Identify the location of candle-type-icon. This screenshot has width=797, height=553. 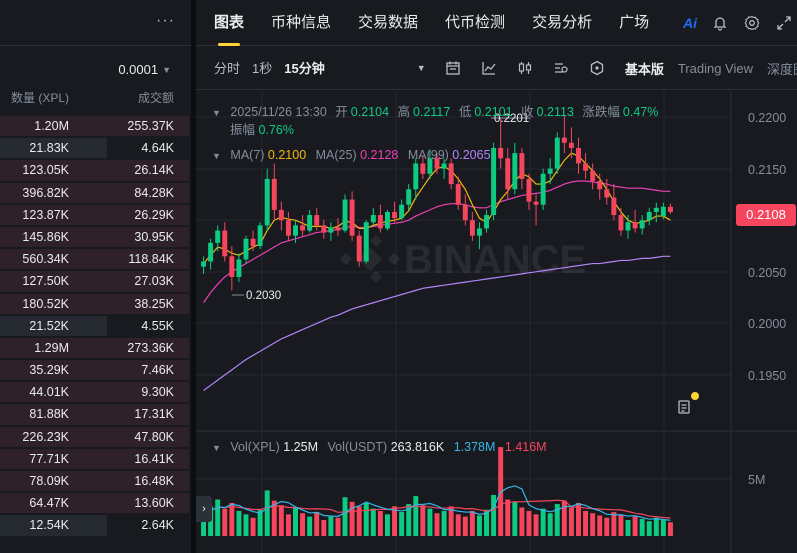
(525, 68).